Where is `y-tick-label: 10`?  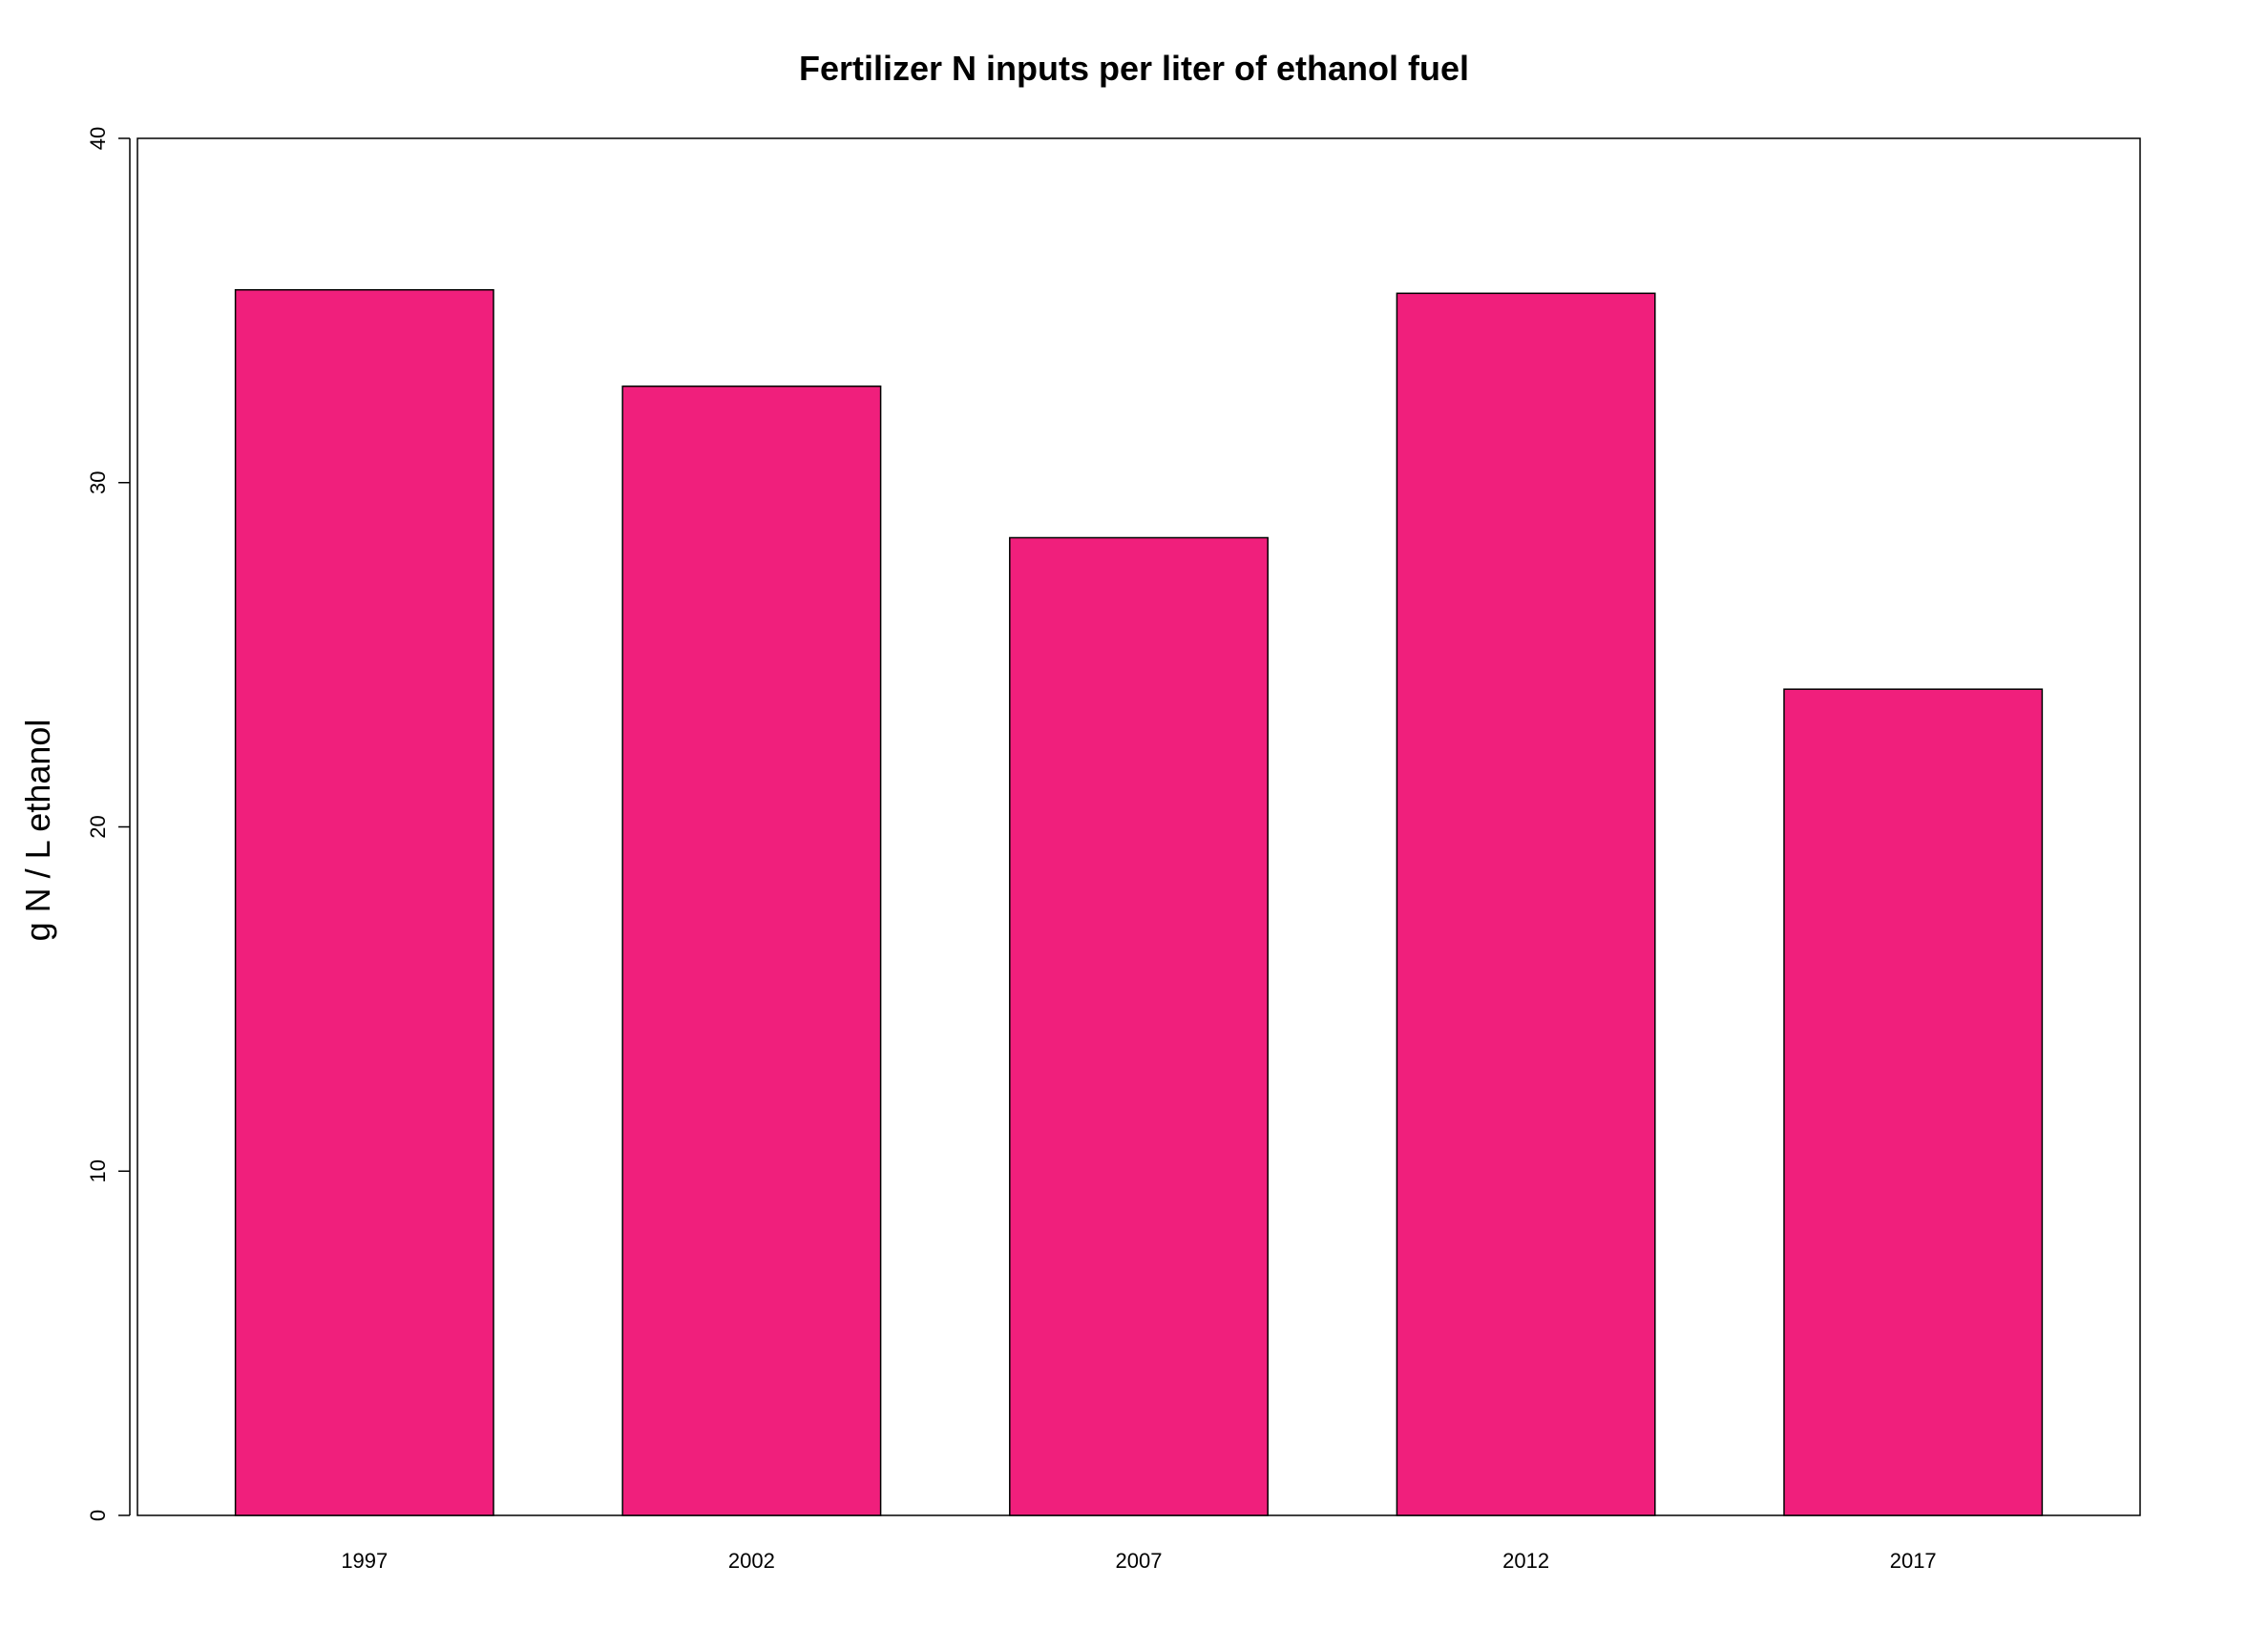
y-tick-label: 10 is located at coordinates (98, 1170).